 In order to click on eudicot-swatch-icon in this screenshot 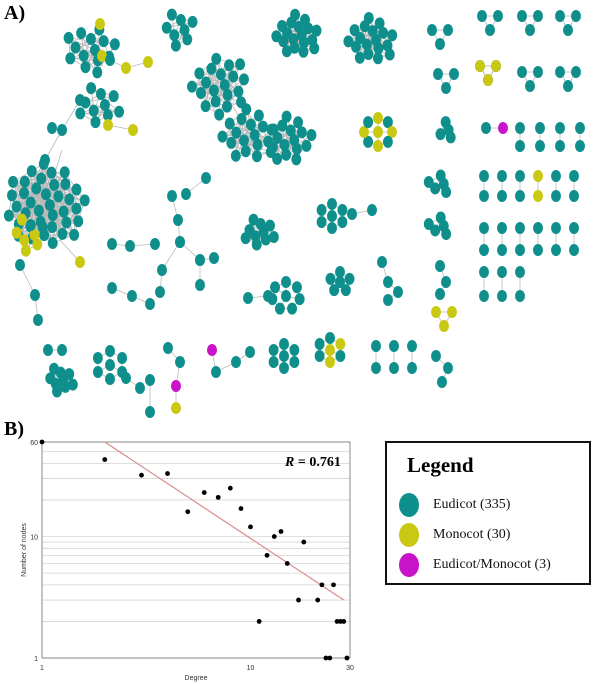, I will do `click(409, 505)`.